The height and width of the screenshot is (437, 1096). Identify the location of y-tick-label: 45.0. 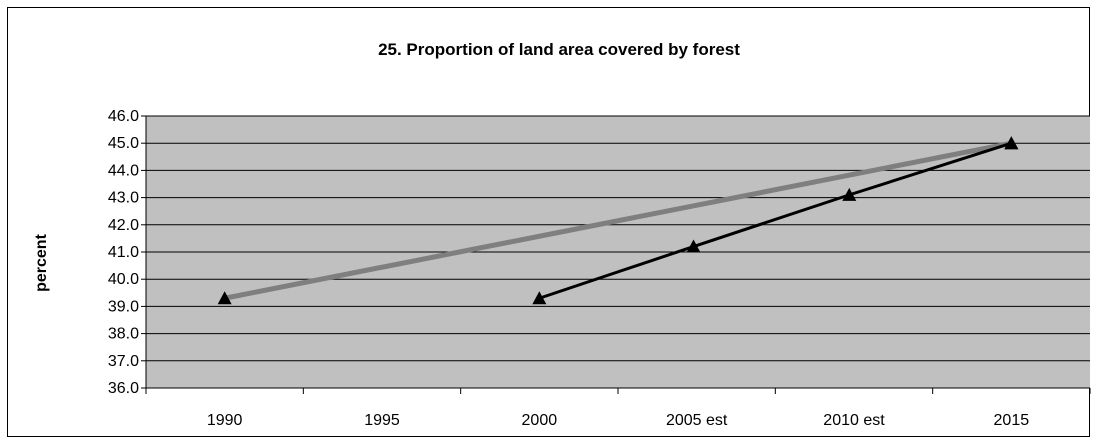
(123, 143).